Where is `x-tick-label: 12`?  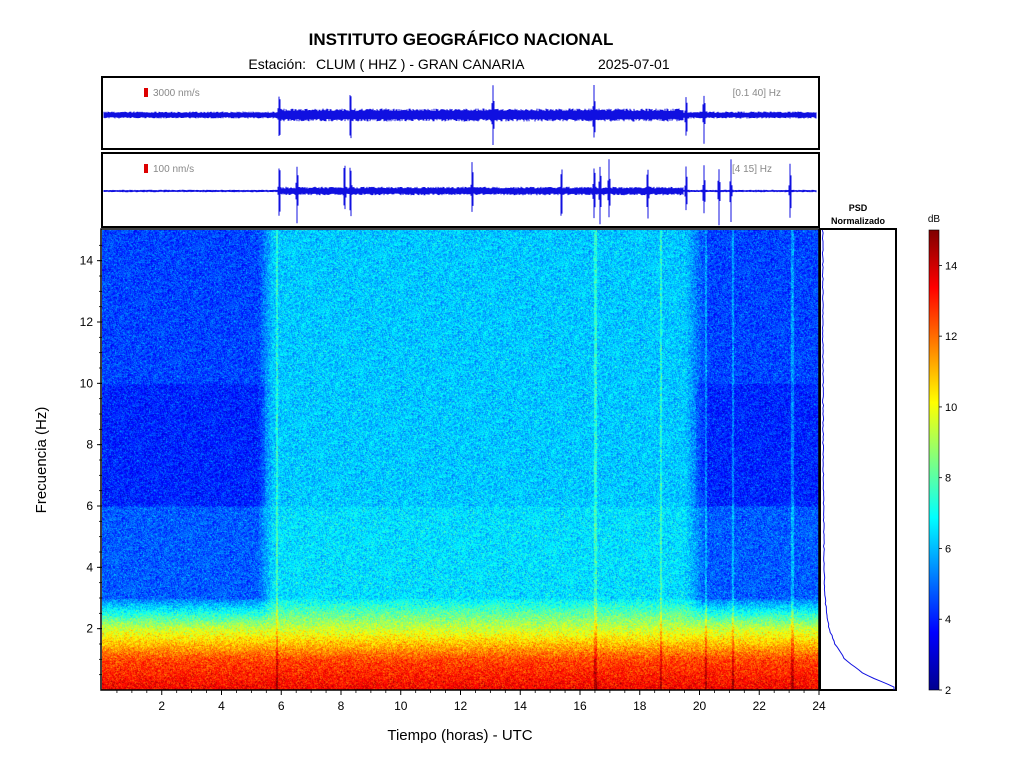 x-tick-label: 12 is located at coordinates (461, 706).